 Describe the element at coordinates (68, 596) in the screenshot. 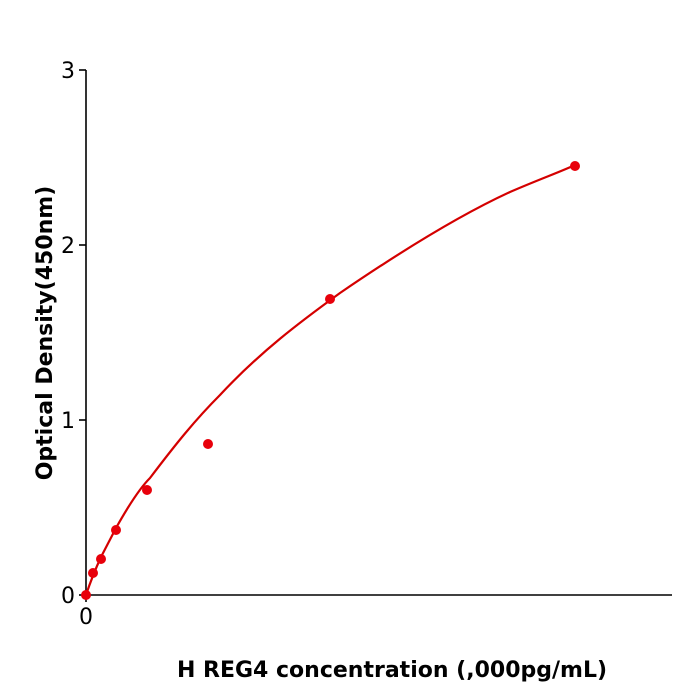

I see `y-tick-label-0: 0` at that location.